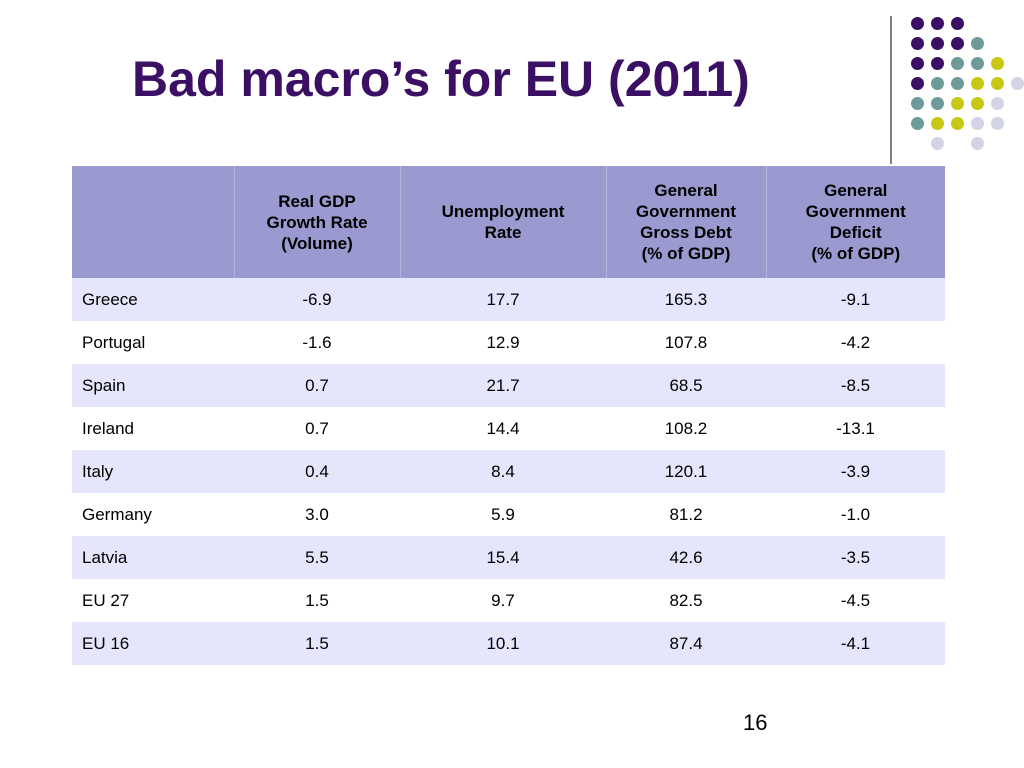 This screenshot has height=768, width=1024. Describe the element at coordinates (503, 385) in the screenshot. I see `table-cell: 21.7` at that location.